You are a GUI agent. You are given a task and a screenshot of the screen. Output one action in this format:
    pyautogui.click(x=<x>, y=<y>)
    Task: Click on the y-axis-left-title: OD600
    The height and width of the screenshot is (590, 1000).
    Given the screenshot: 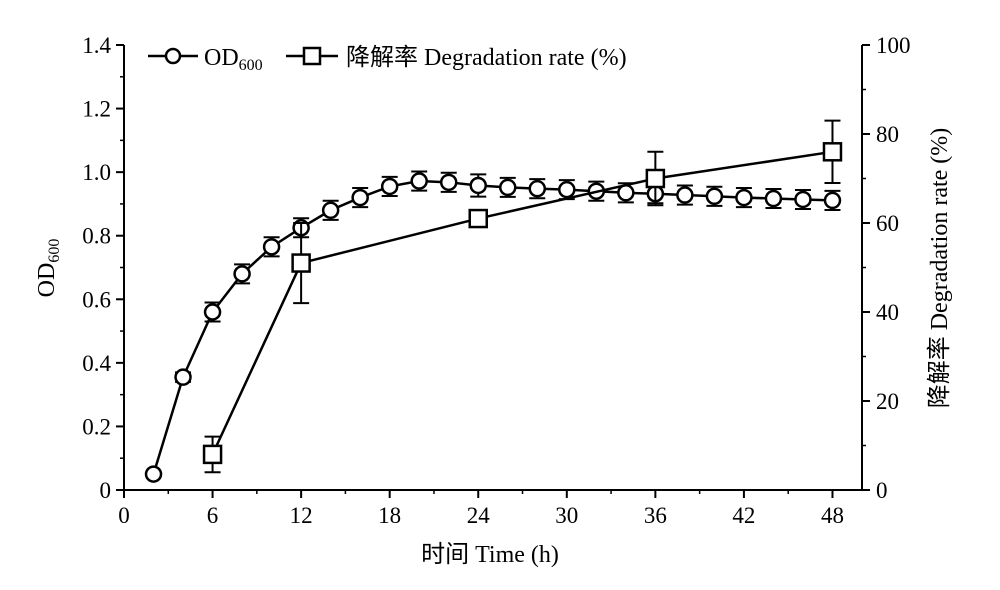 What is the action you would take?
    pyautogui.click(x=48, y=268)
    